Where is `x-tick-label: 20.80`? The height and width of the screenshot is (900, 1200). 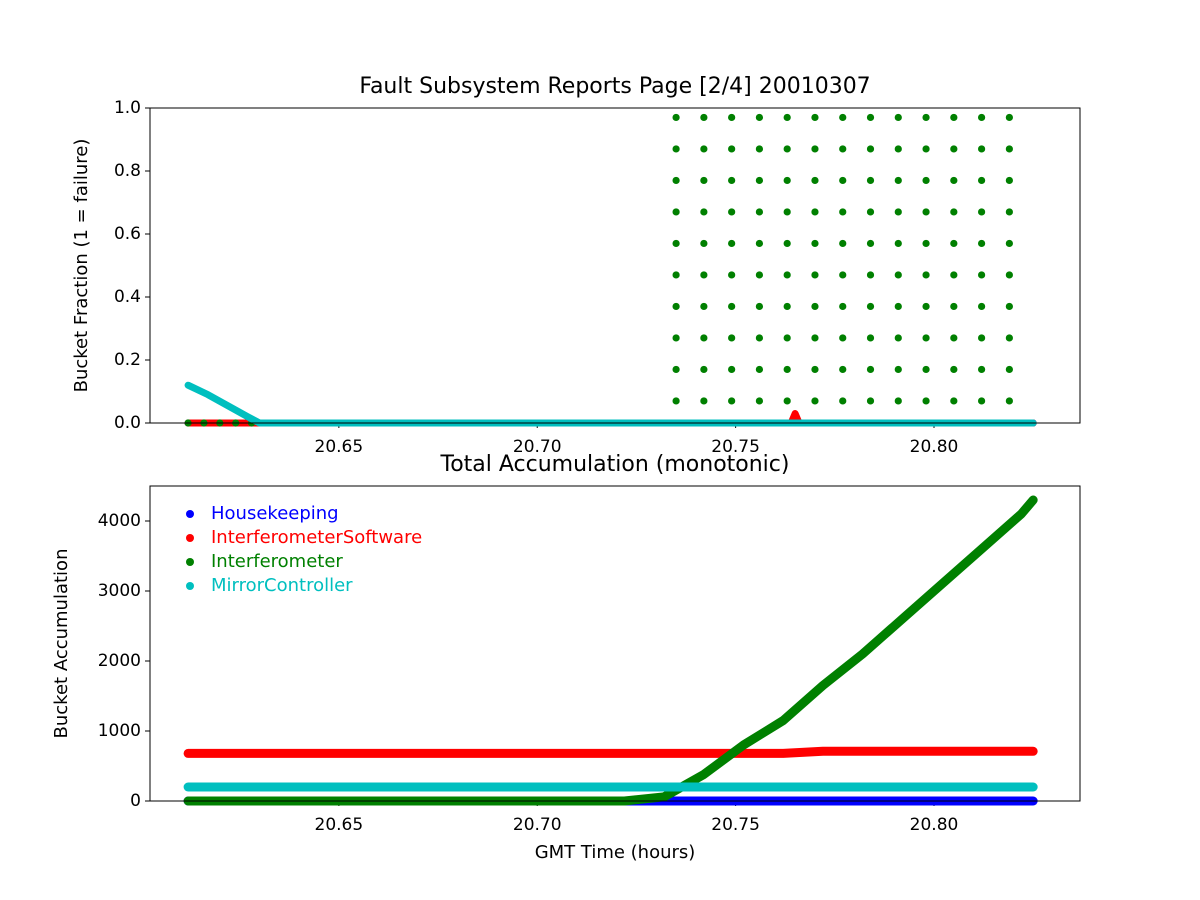 x-tick-label: 20.80 is located at coordinates (934, 825).